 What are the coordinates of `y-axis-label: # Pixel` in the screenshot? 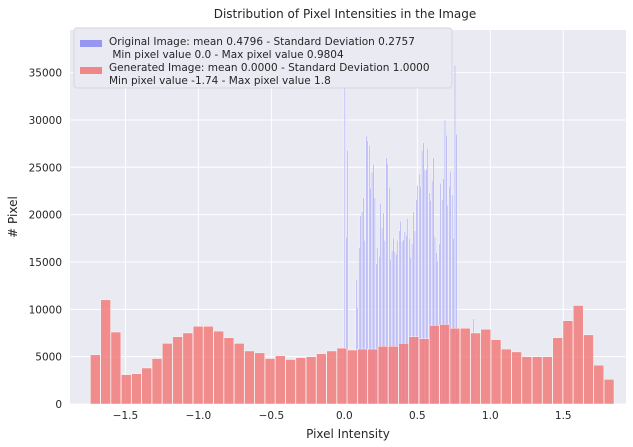 It's located at (13, 217).